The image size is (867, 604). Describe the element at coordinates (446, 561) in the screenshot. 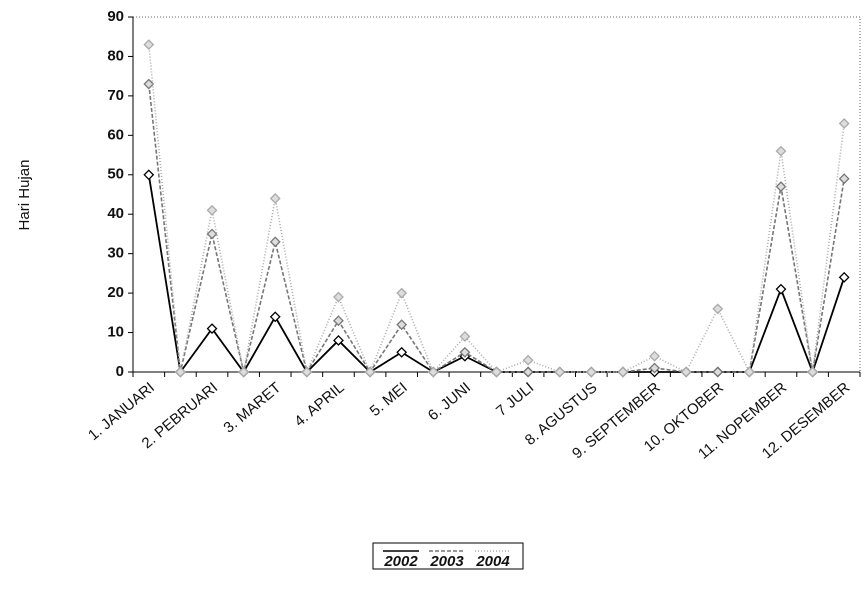

I see `legend-label: 2003` at that location.